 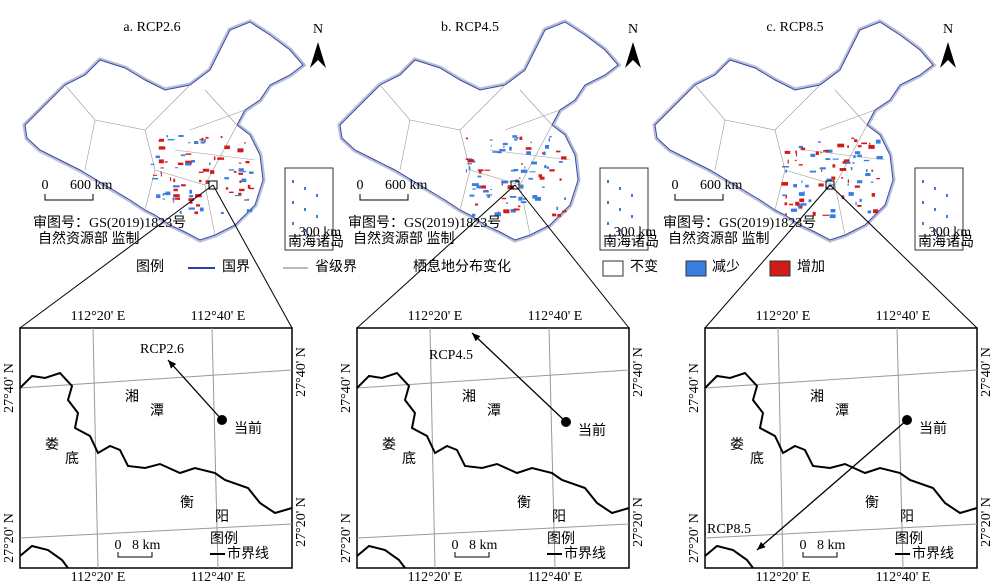 I want to click on overview-map, so click(x=479, y=131).